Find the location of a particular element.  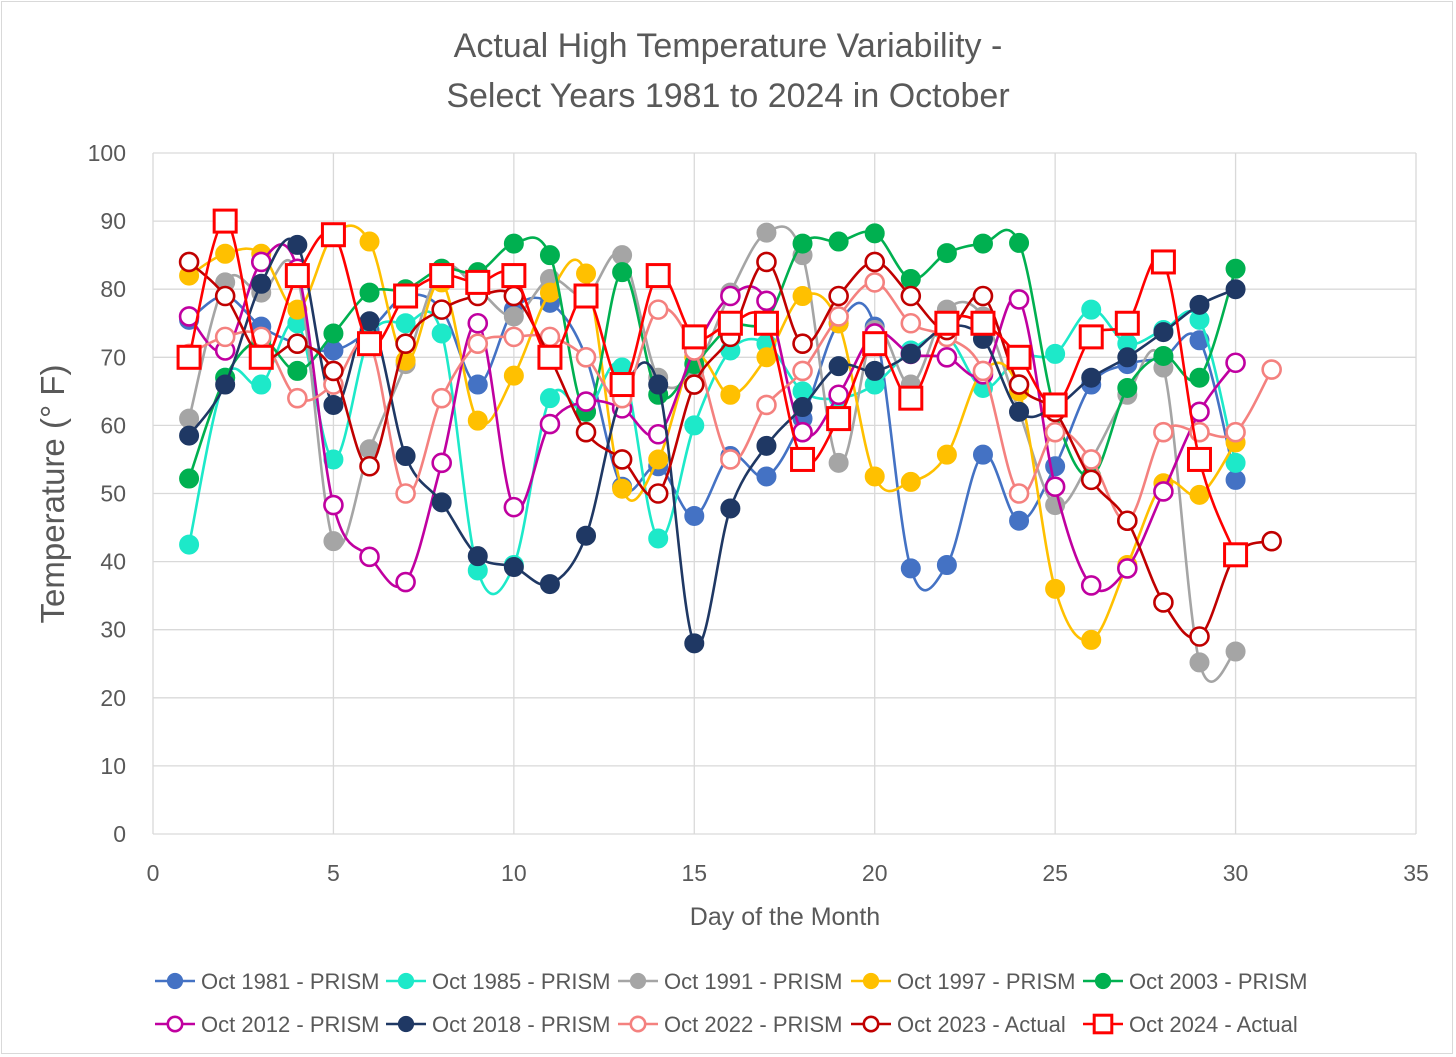

legend-entry: Oct 1997 - PRISM is located at coordinates (963, 981).